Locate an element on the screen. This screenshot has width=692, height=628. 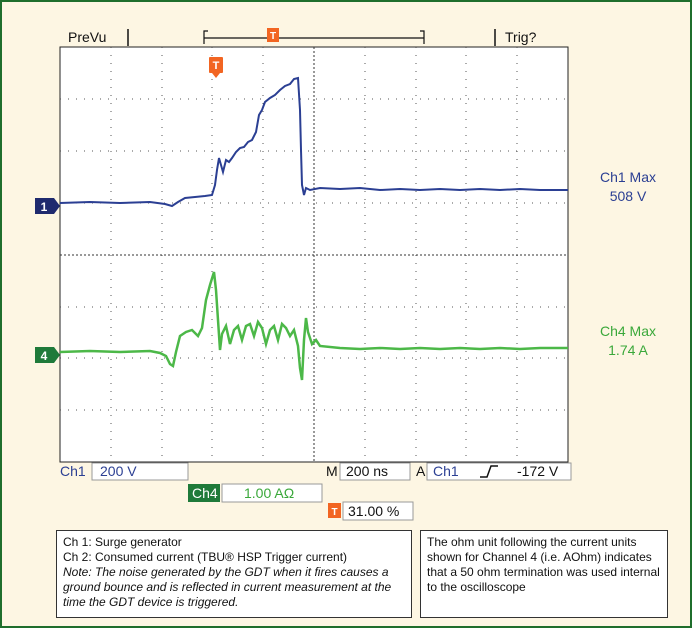
trigger-position-box is located at coordinates (378, 511).